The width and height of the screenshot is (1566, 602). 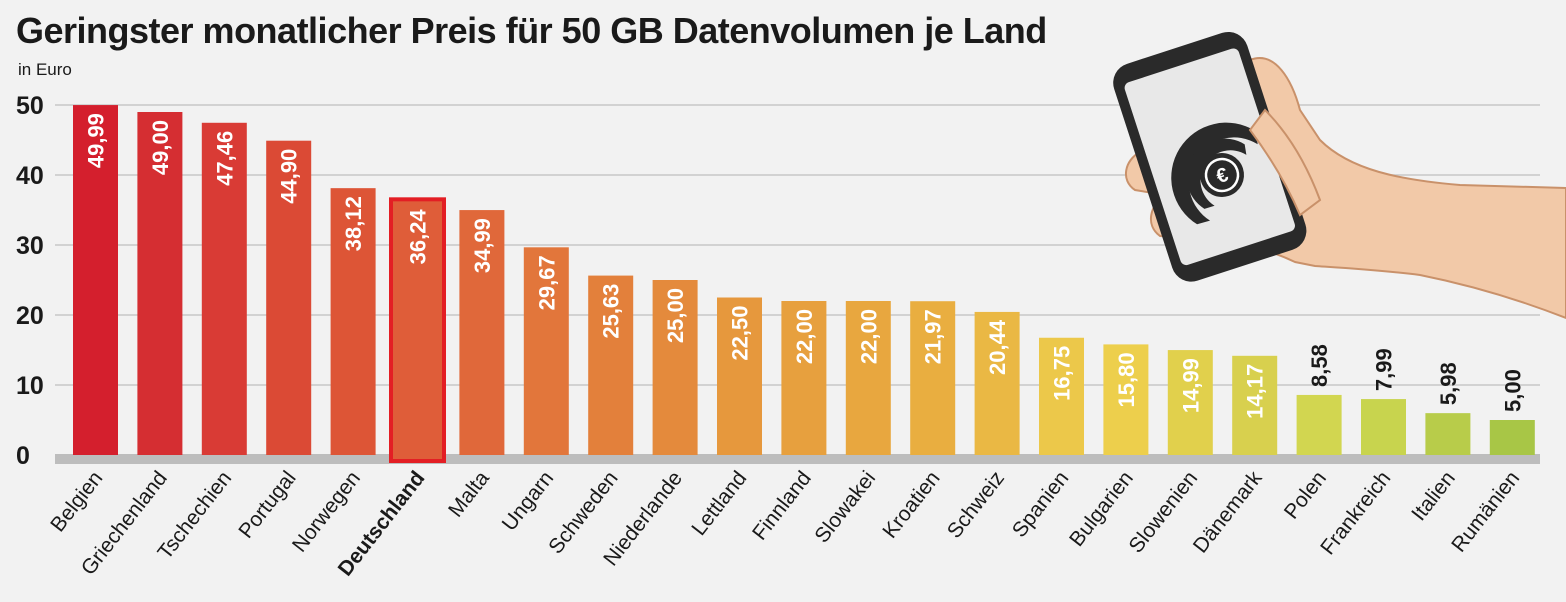 What do you see at coordinates (933, 336) in the screenshot?
I see `bar-value-label: 21,97` at bounding box center [933, 336].